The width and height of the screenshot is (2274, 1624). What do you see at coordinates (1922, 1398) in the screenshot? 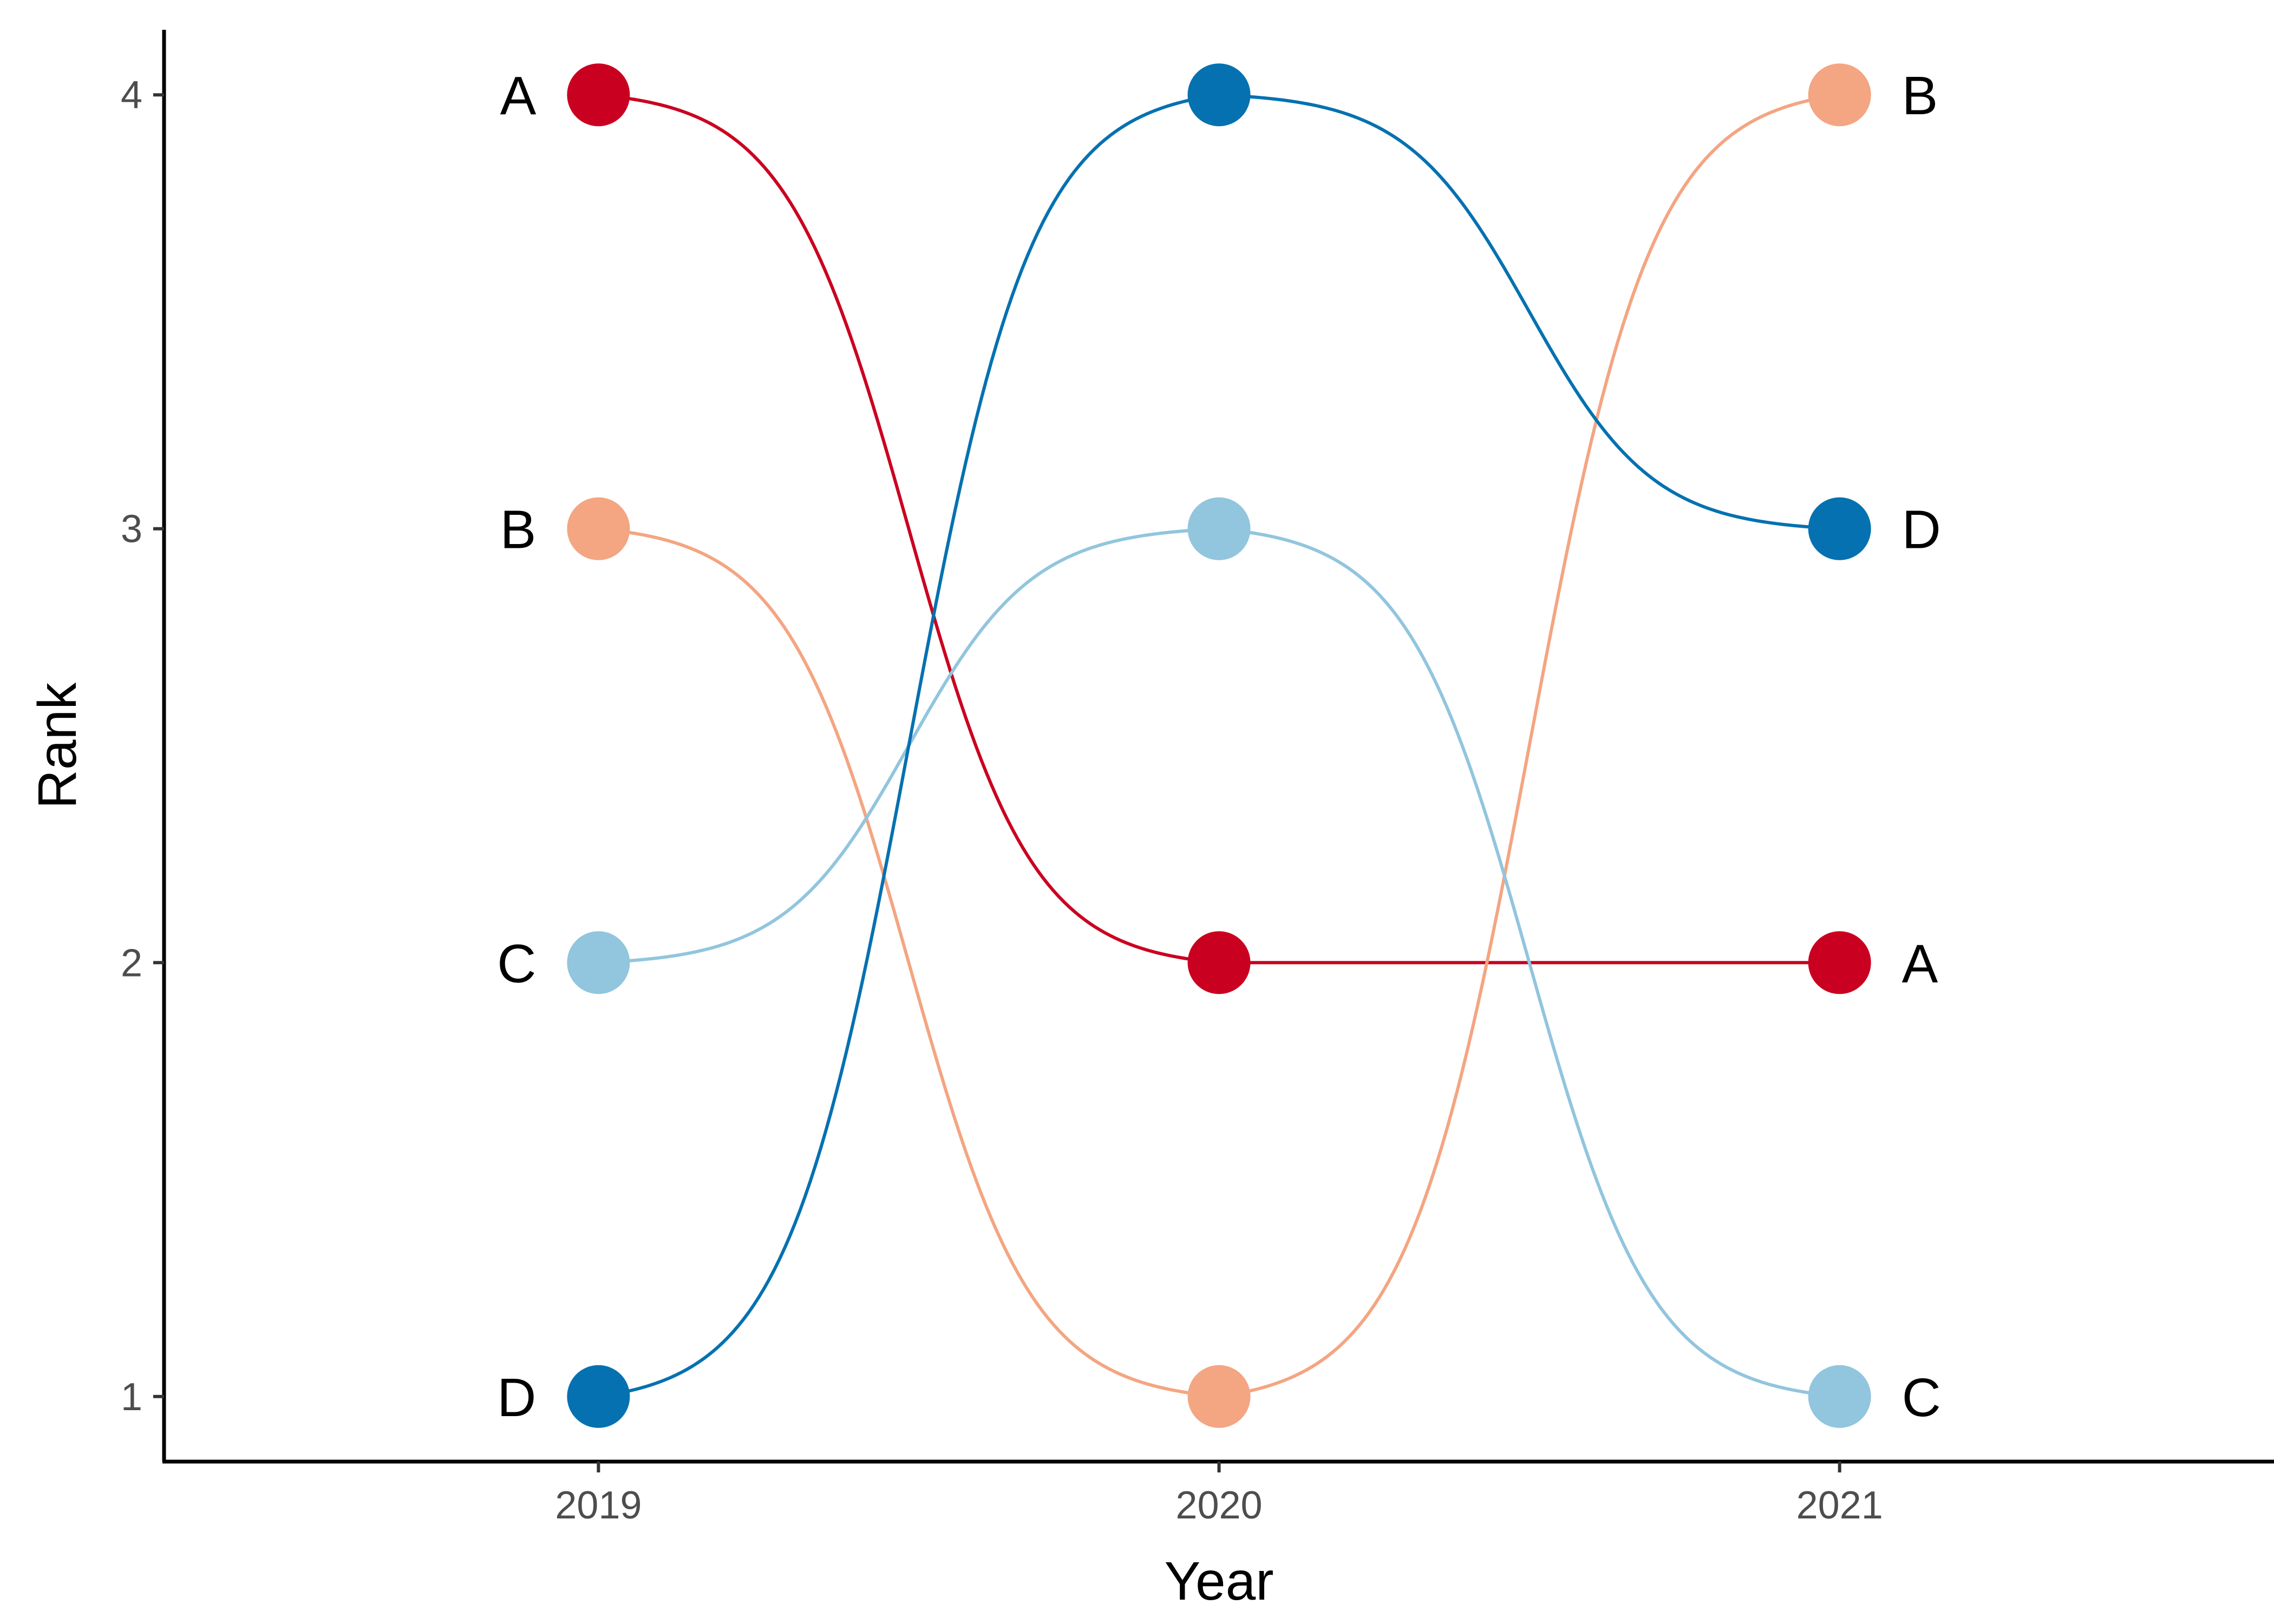
I see `series-label-right-c: C` at bounding box center [1922, 1398].